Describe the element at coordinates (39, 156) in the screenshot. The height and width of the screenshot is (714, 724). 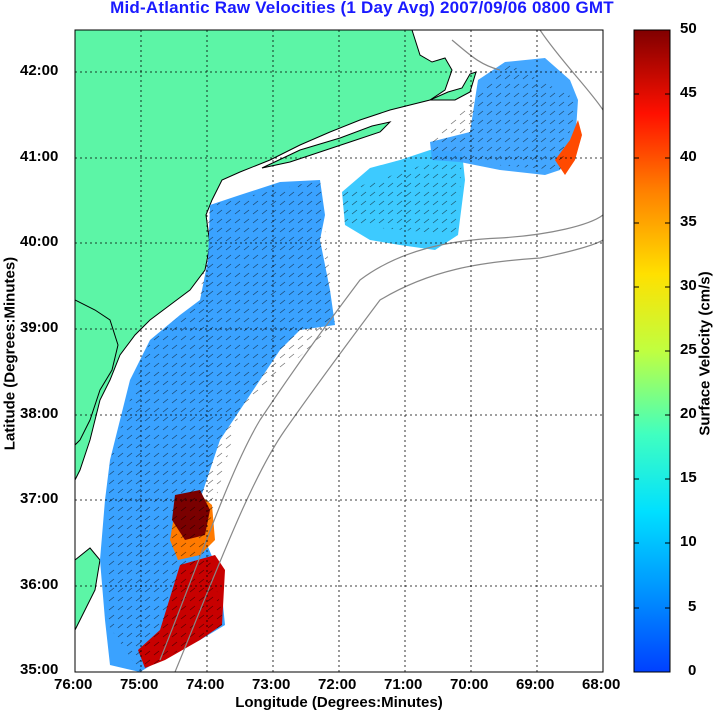
I see `y-tick: 41:00` at that location.